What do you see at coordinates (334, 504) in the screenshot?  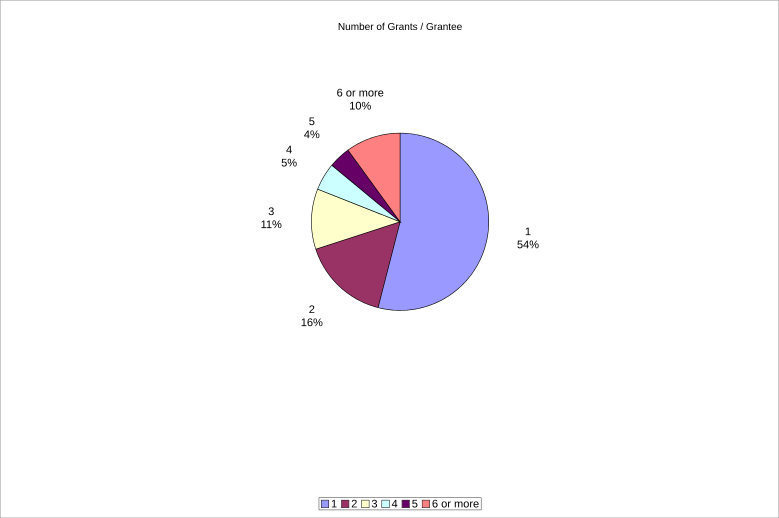 I see `legend-label: 1` at bounding box center [334, 504].